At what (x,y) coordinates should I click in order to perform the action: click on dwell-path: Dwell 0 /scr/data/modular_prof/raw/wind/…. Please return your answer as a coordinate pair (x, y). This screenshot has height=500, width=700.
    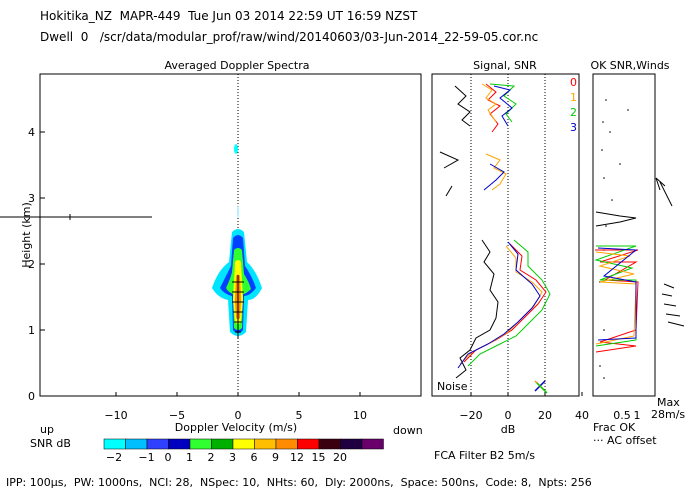
    Looking at the image, I should click on (289, 37).